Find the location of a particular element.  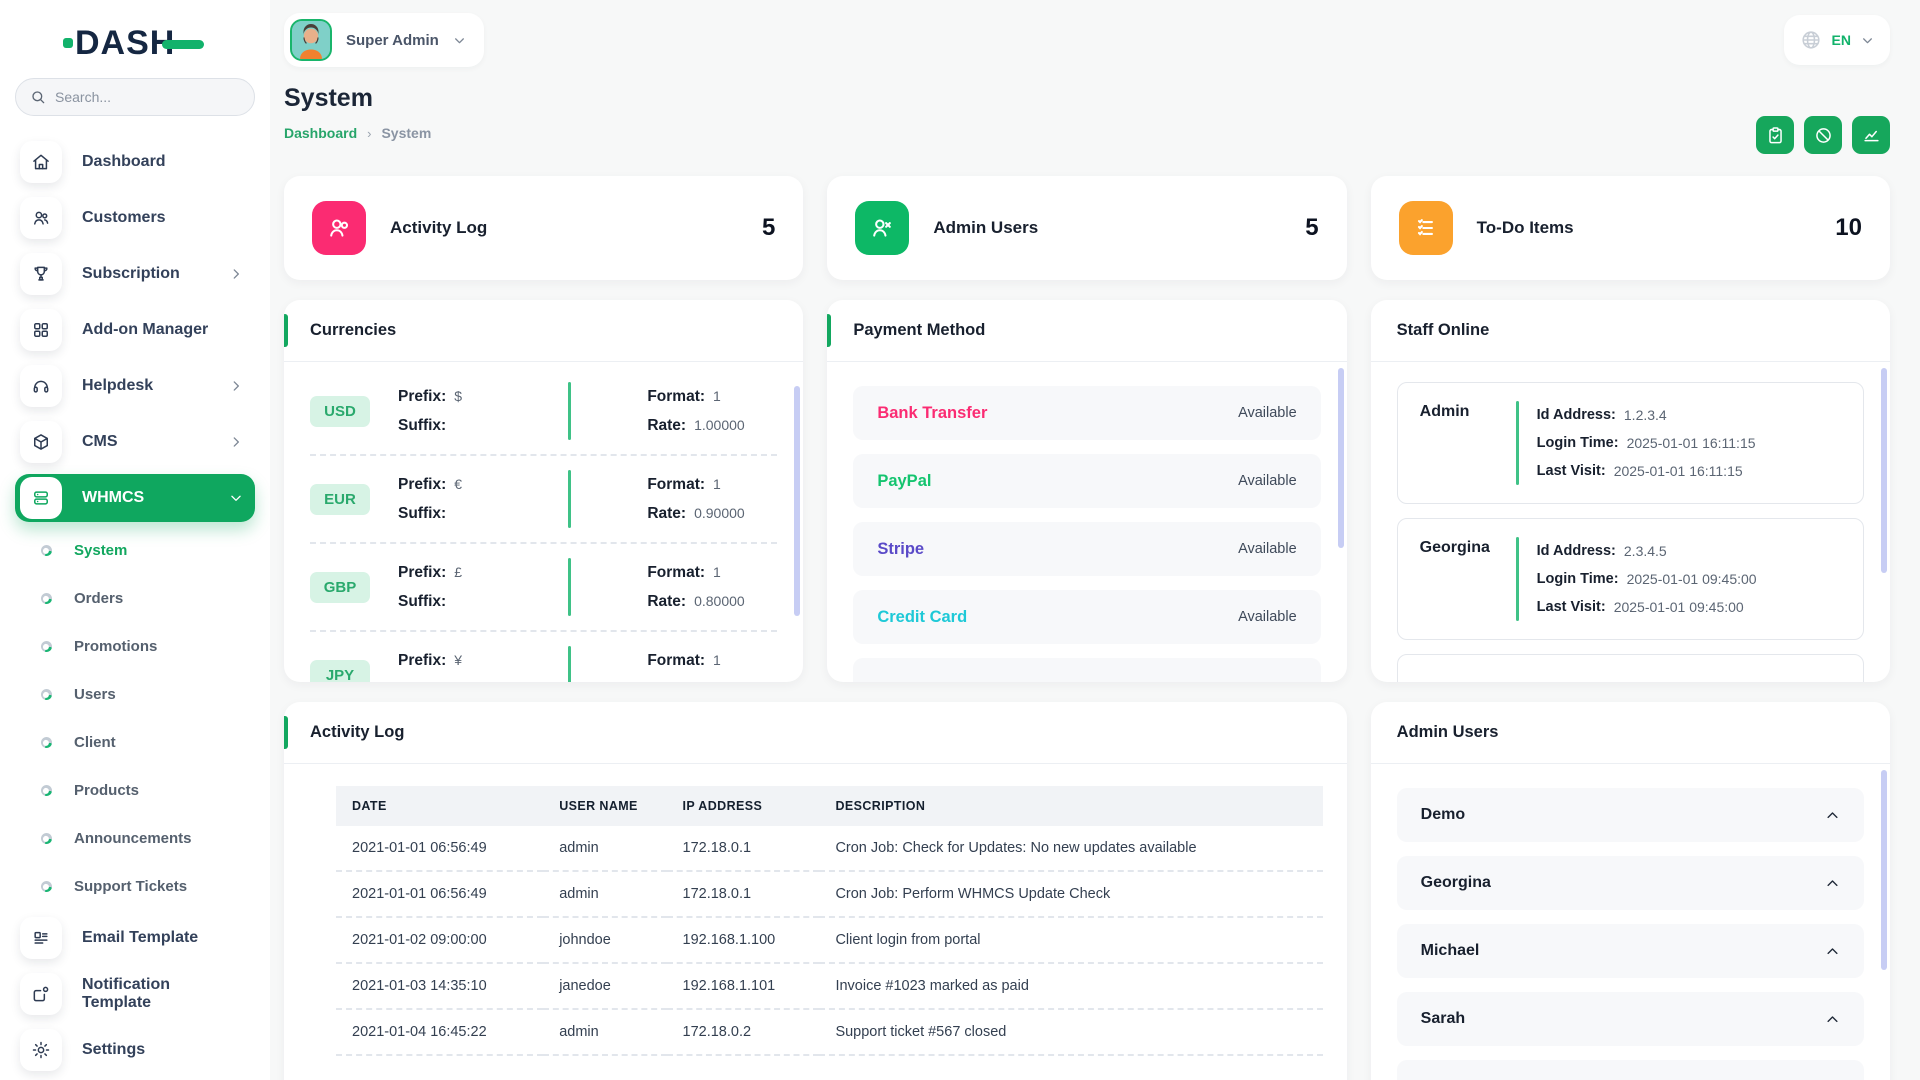

ban-button is located at coordinates (1823, 135).